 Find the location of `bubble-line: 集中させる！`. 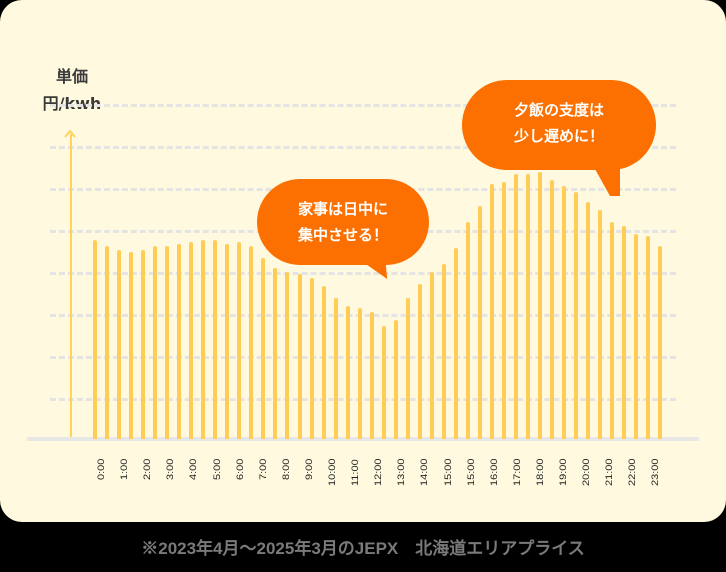

bubble-line: 集中させる！ is located at coordinates (342, 235).